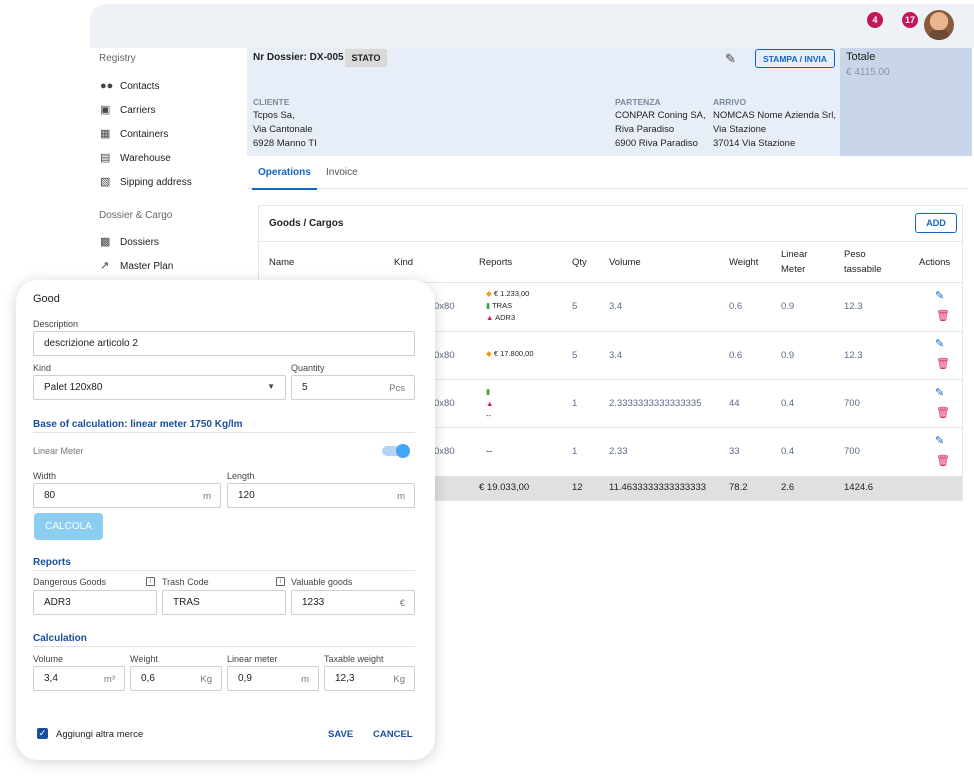 The width and height of the screenshot is (974, 779). Describe the element at coordinates (156, 182) in the screenshot. I see `sidebar-item-label: Sipping address` at that location.